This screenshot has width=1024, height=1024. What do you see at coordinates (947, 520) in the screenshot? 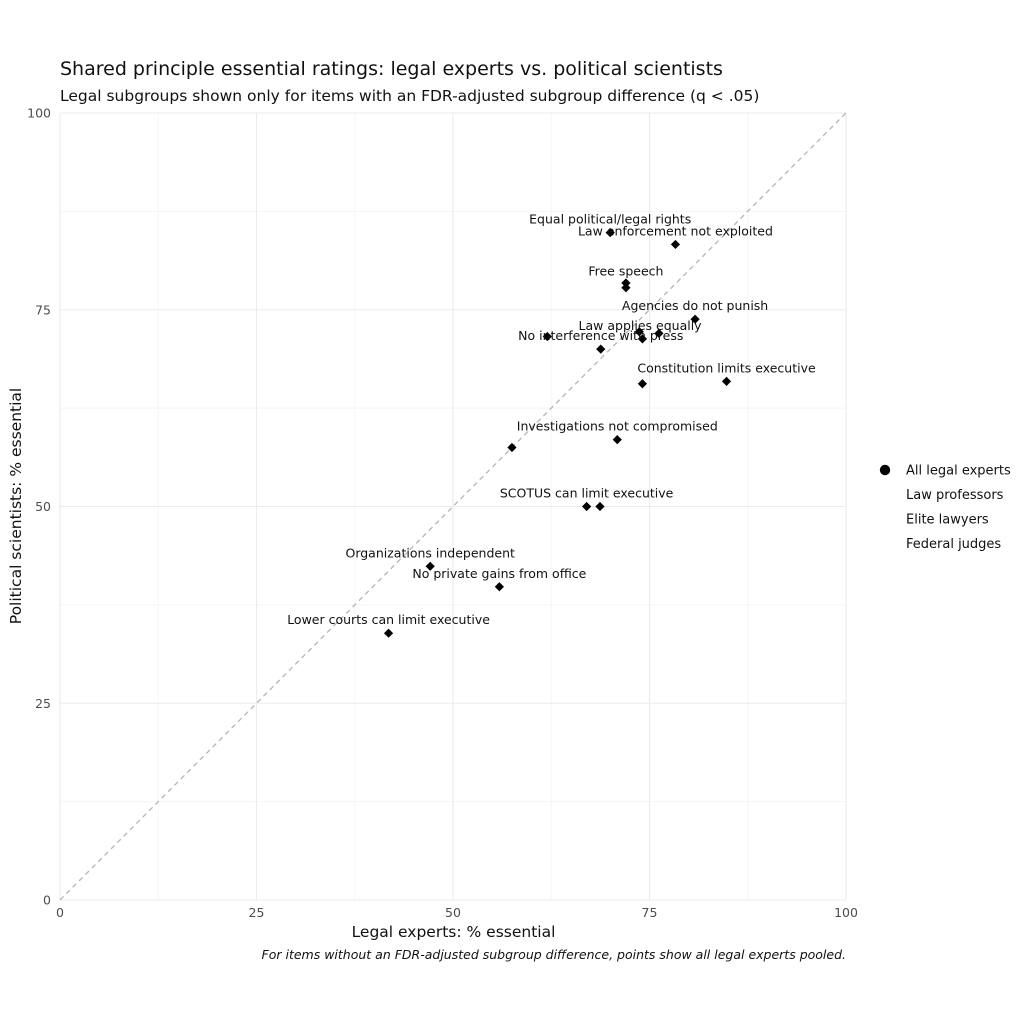
I see `legend-entry: Elite lawyers` at bounding box center [947, 520].